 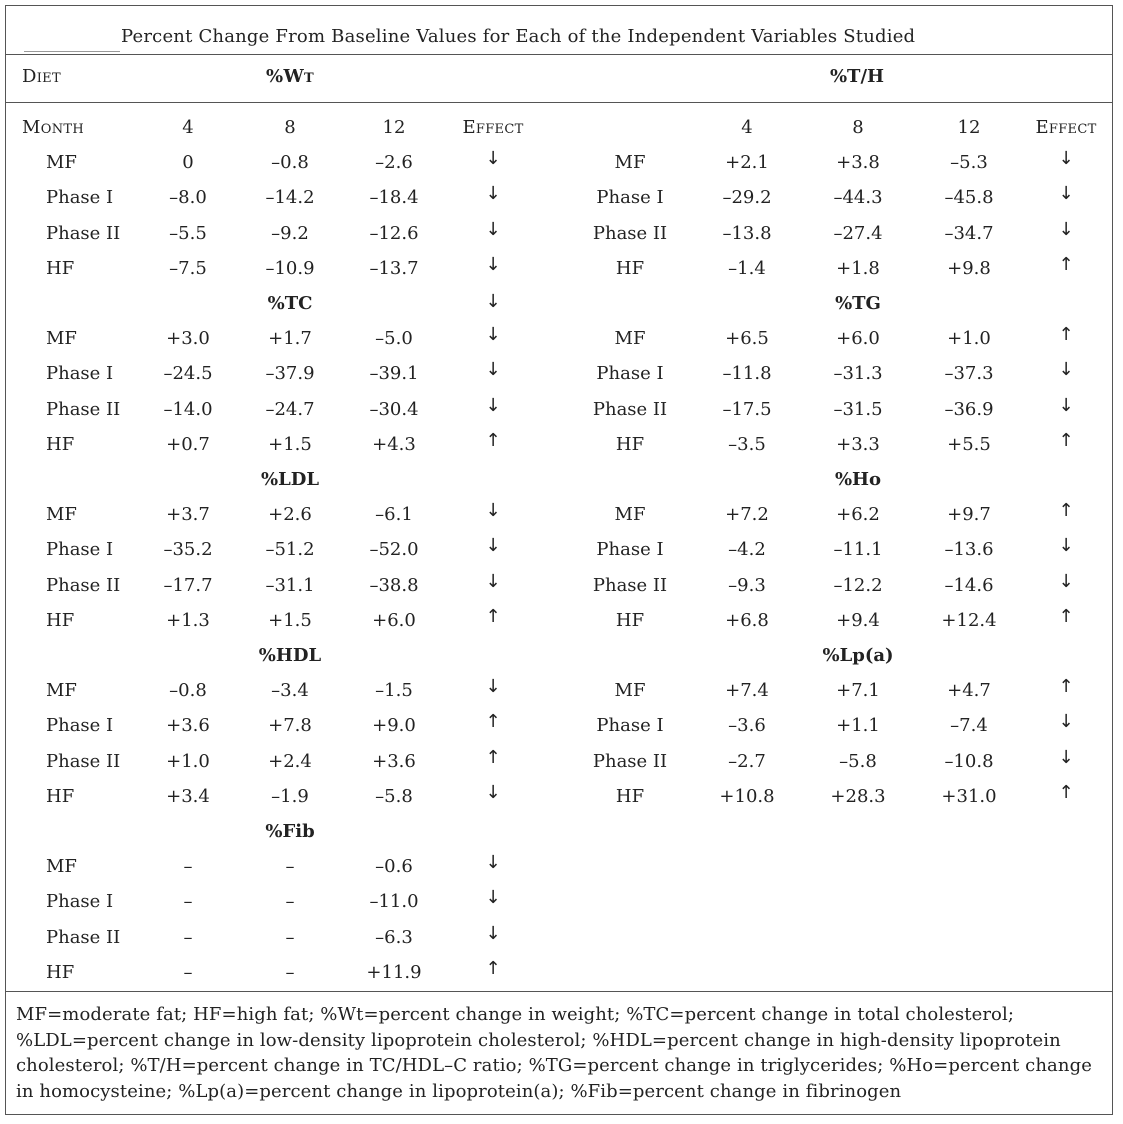 What do you see at coordinates (394, 444) in the screenshot?
I see `value-cell: +4.3` at bounding box center [394, 444].